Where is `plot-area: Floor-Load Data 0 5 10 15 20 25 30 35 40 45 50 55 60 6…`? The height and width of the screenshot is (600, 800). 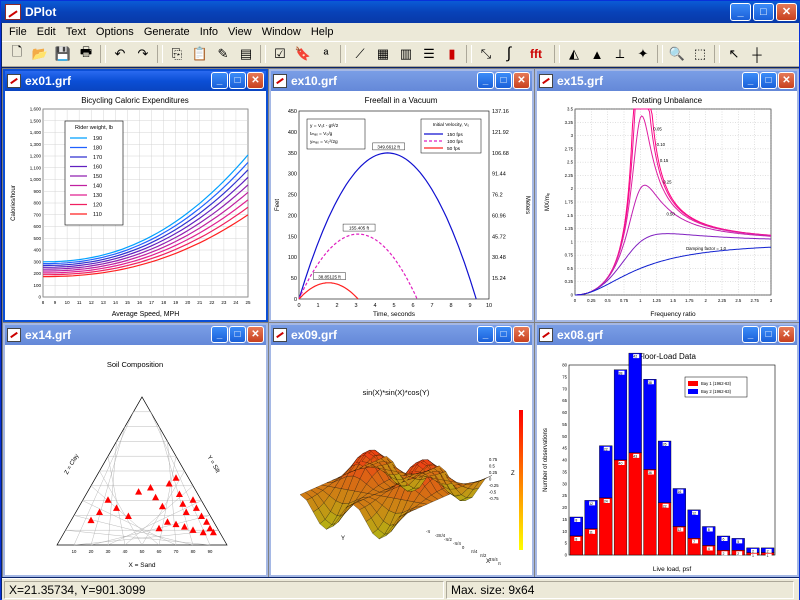 plot-area: Floor-Load Data 0 5 10 15 20 25 30 35 40 45 50 55 60 6… is located at coordinates (667, 460).